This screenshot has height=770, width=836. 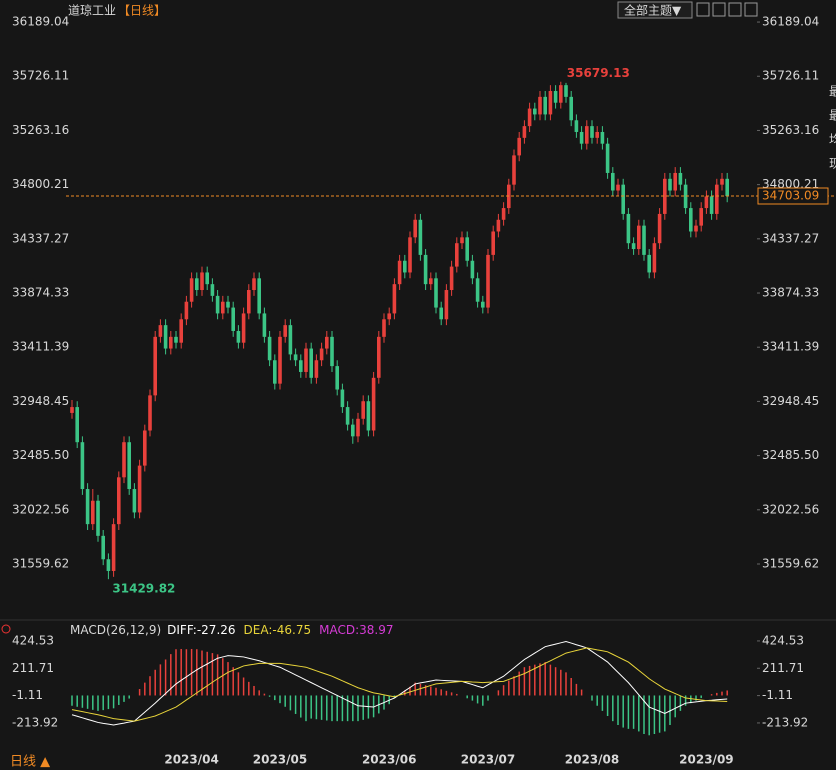 I want to click on macd-line, so click(x=399, y=684).